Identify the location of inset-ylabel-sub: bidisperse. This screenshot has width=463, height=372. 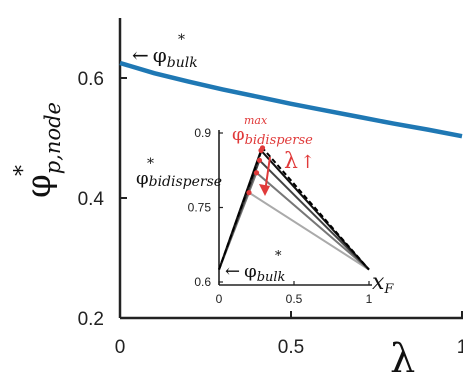
(185, 182).